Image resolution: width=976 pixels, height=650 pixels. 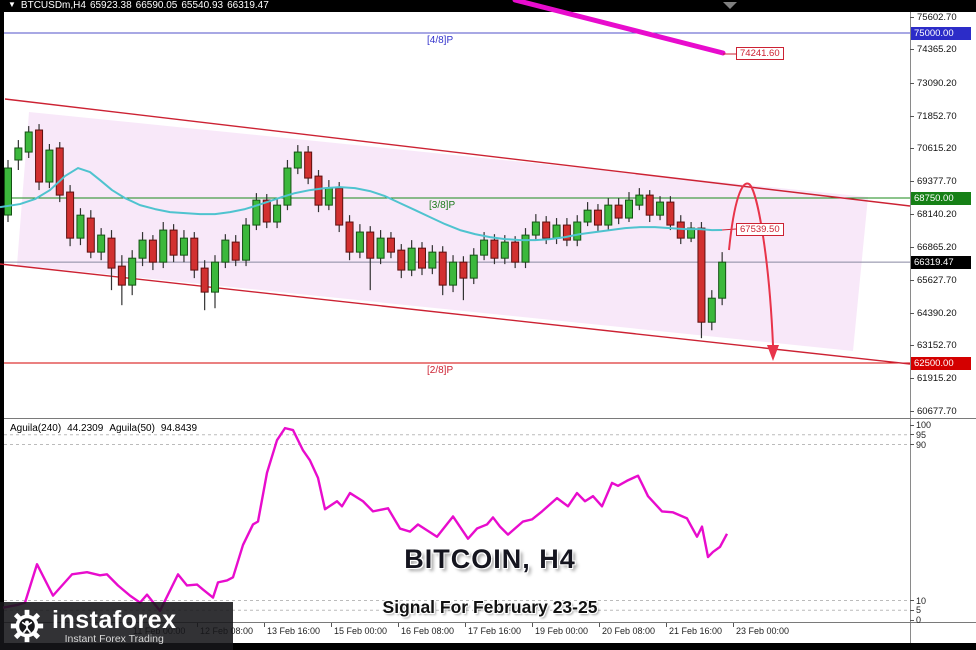 I want to click on indicator-tick-label: 0, so click(x=919, y=620).